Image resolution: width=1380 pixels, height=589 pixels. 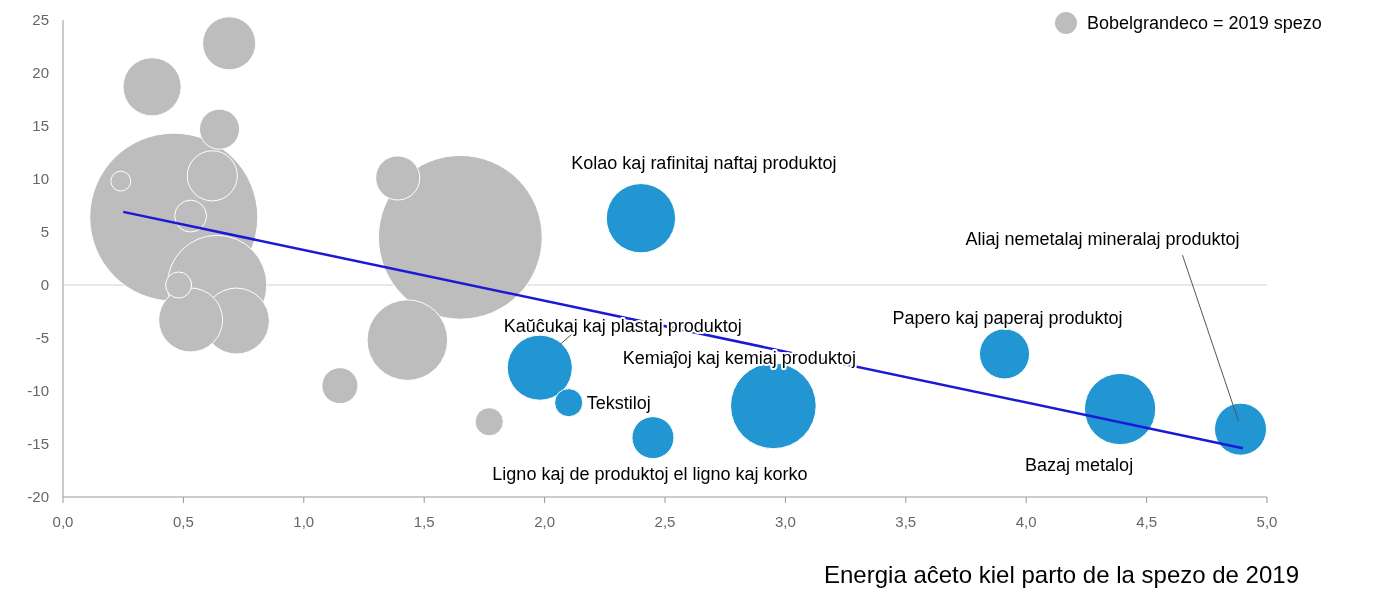 I want to click on x-tick-label: 0,5, so click(x=183, y=521).